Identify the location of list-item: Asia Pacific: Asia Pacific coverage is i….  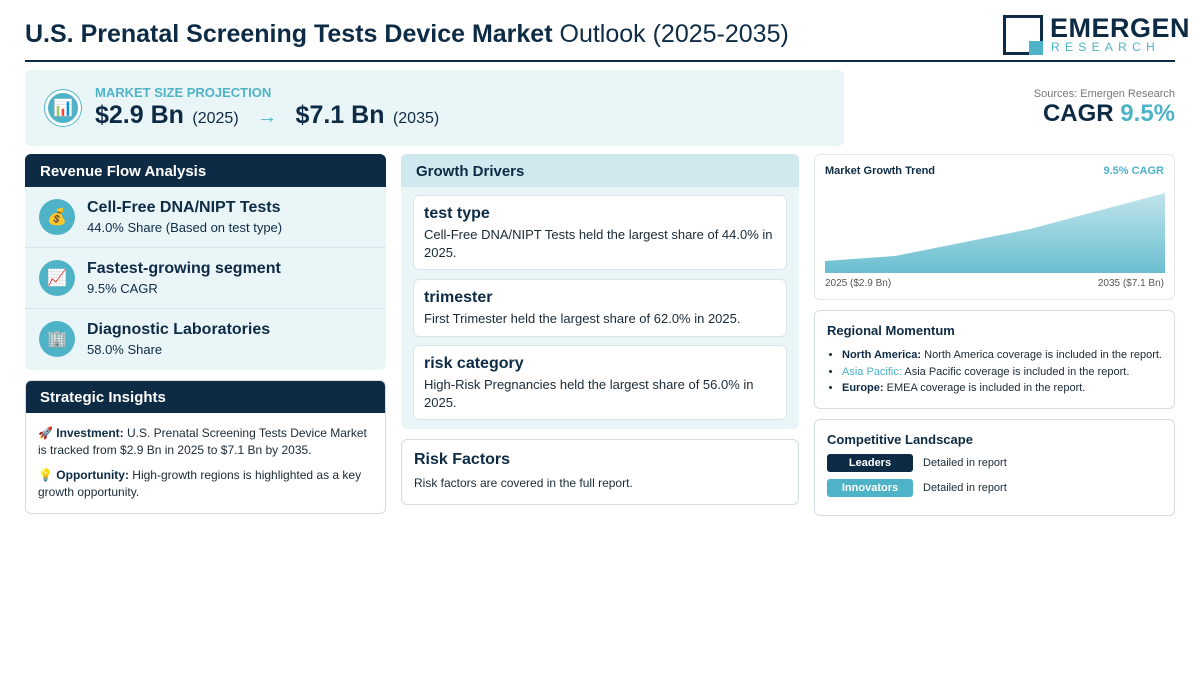
(1002, 372).